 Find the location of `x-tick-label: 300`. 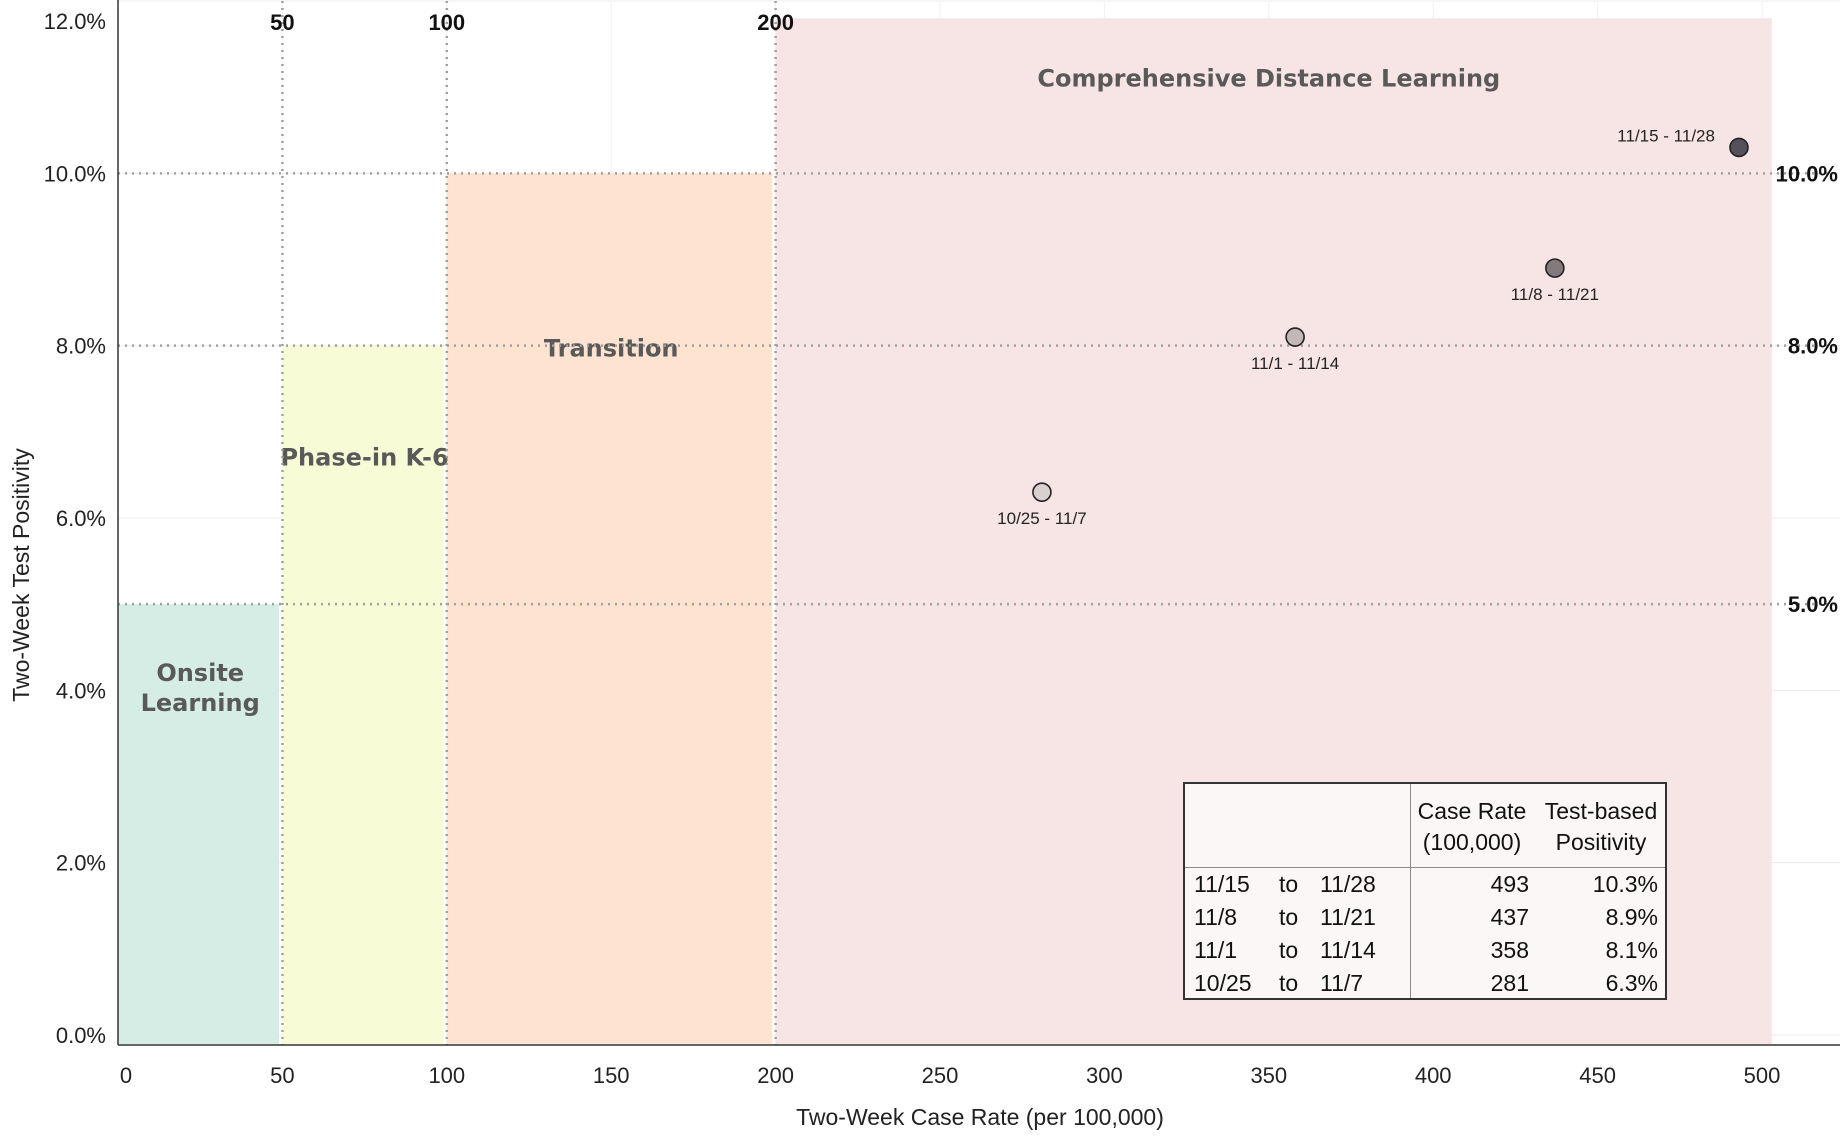

x-tick-label: 300 is located at coordinates (1104, 1075).